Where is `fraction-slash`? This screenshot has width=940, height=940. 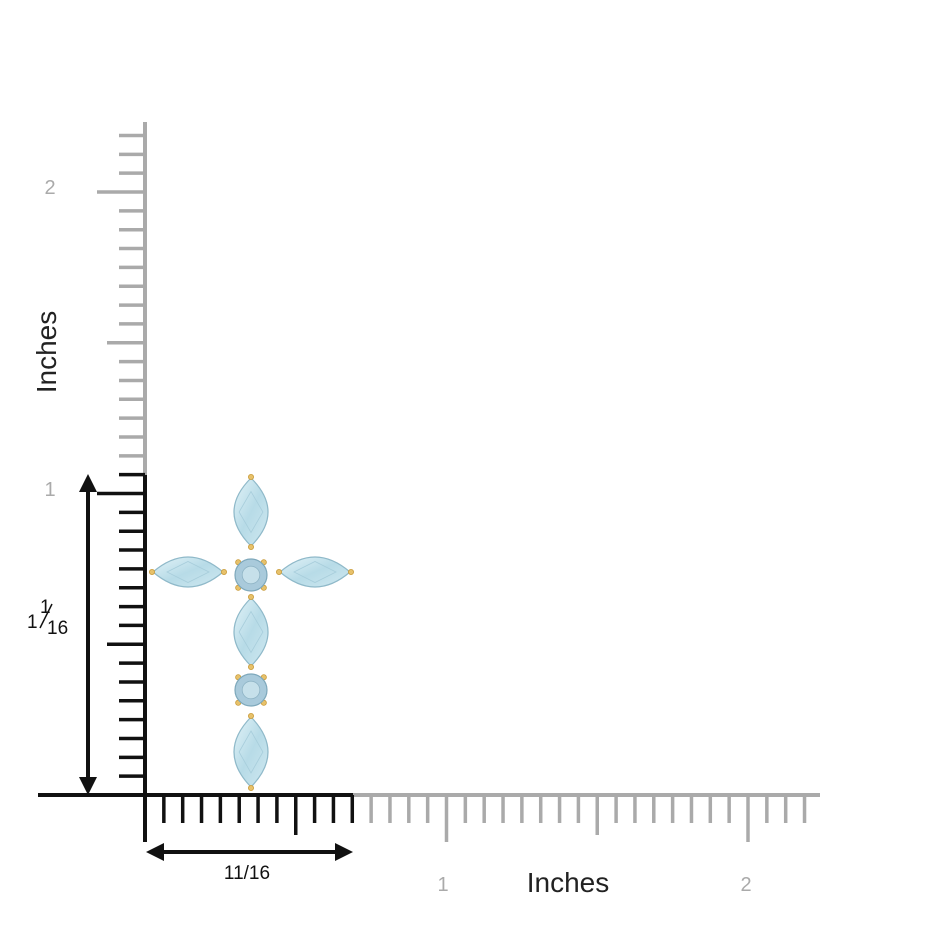
fraction-slash is located at coordinates (46, 616).